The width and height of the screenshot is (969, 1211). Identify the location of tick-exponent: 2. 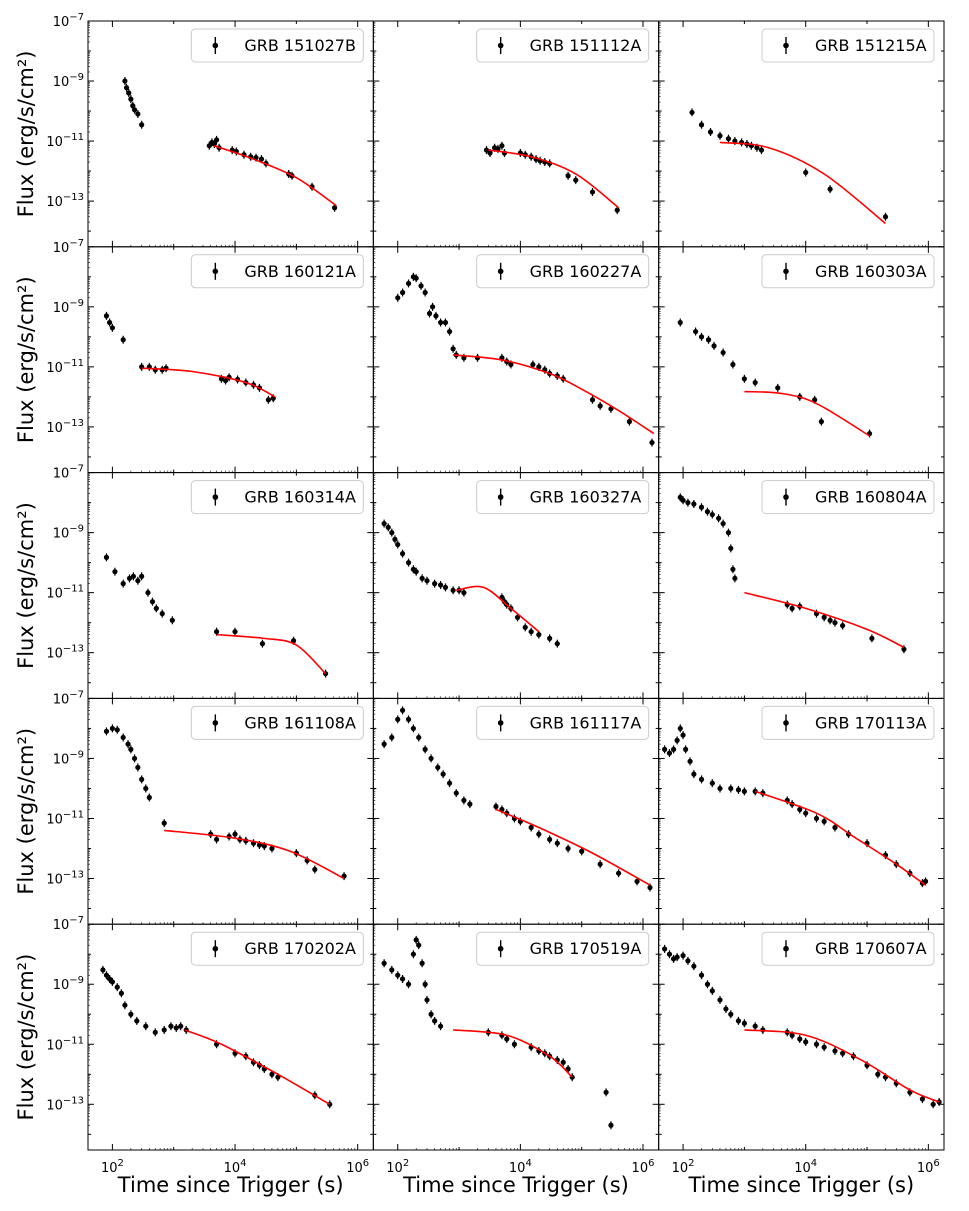
(406, 1163).